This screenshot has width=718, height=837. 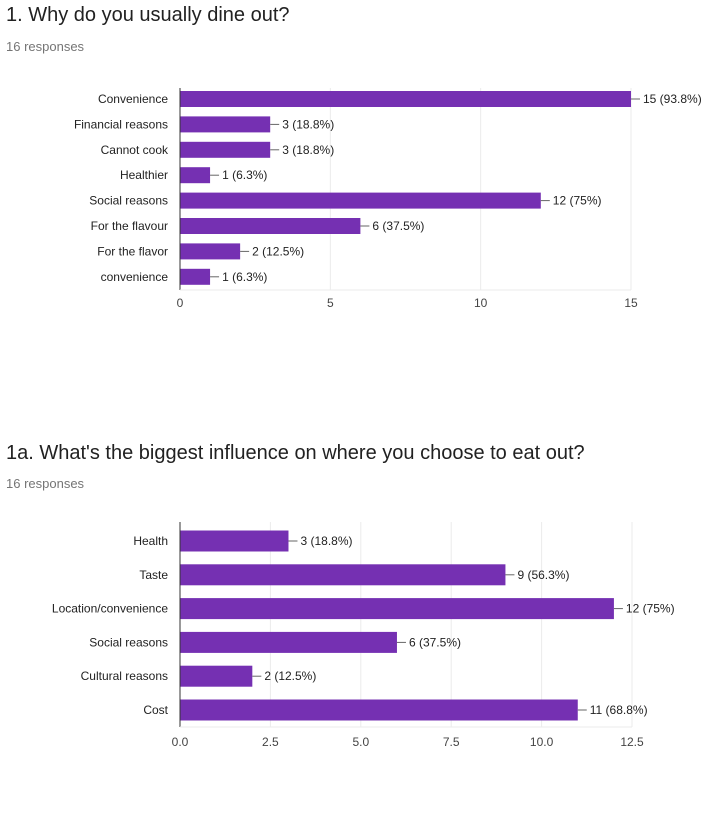 I want to click on category-label: Health, so click(x=150, y=541).